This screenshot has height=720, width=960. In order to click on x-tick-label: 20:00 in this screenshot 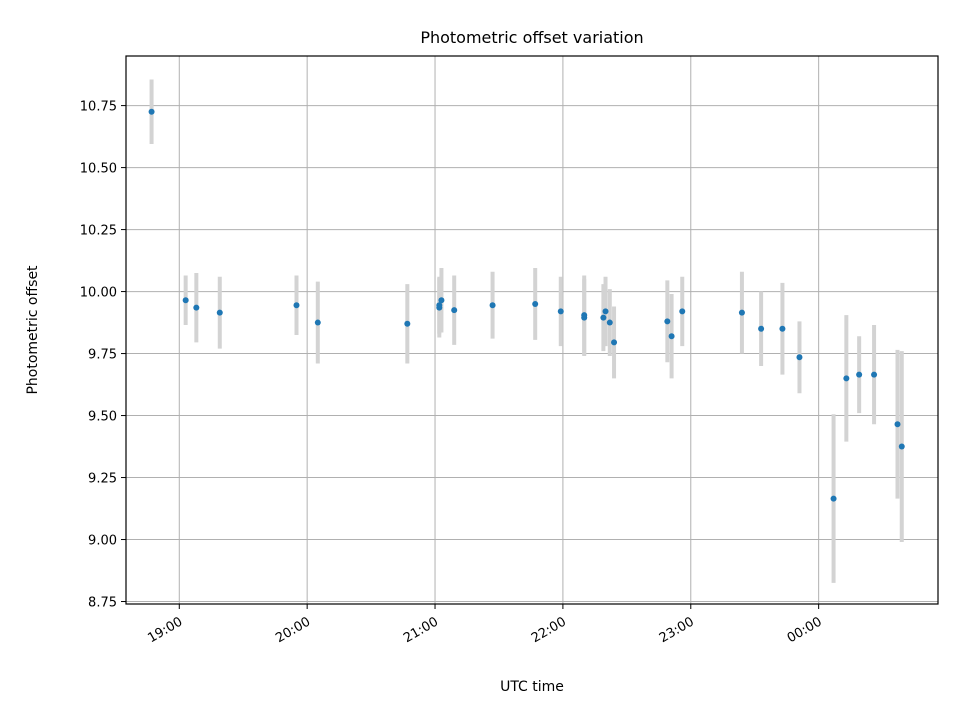, I will do `click(293, 630)`.